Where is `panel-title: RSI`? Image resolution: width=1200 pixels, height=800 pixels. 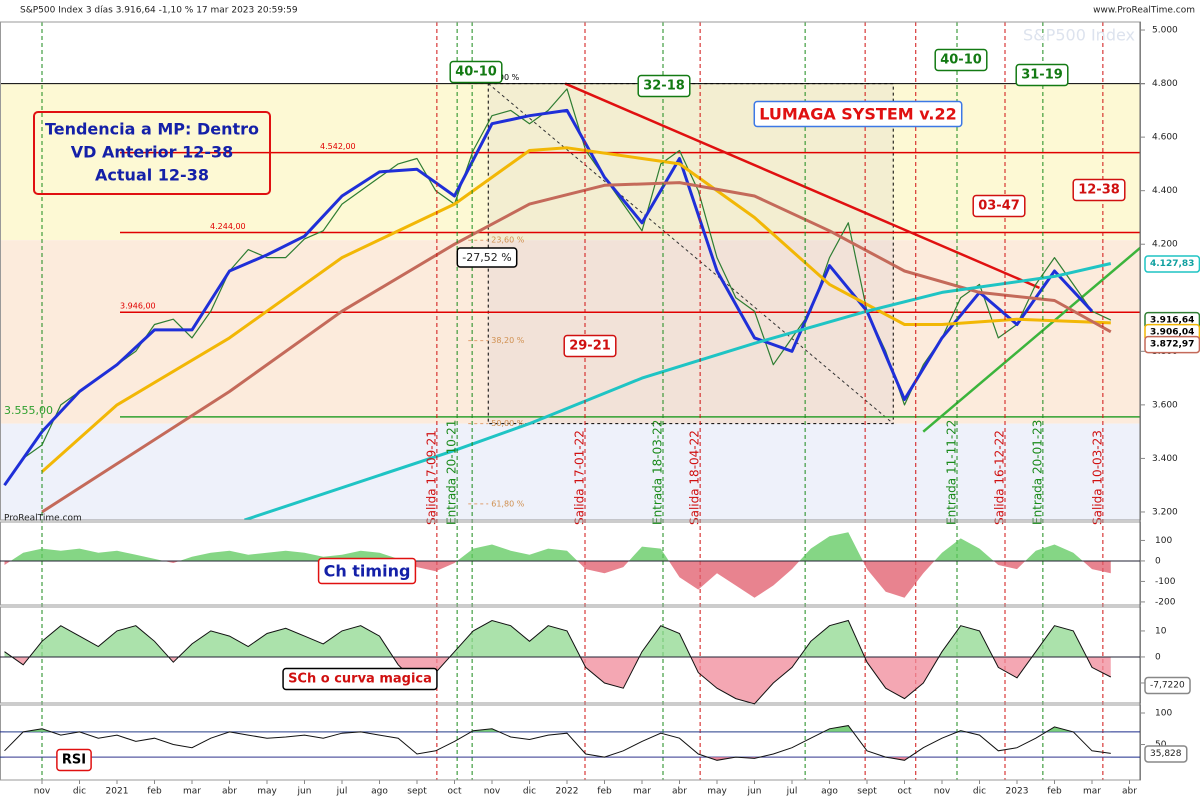 panel-title: RSI is located at coordinates (74, 760).